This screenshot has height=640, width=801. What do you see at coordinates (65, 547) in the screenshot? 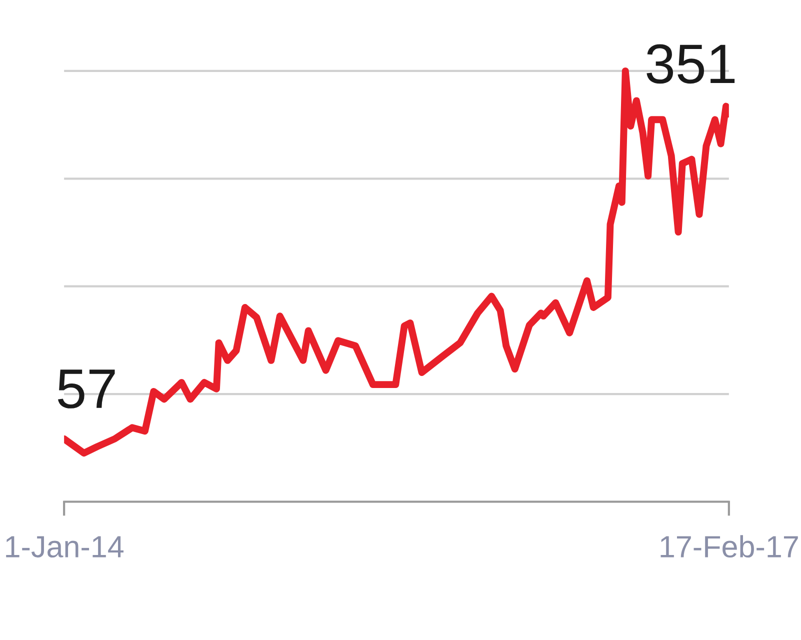
I see `x-tick-label: 1-Jan-14` at bounding box center [65, 547].